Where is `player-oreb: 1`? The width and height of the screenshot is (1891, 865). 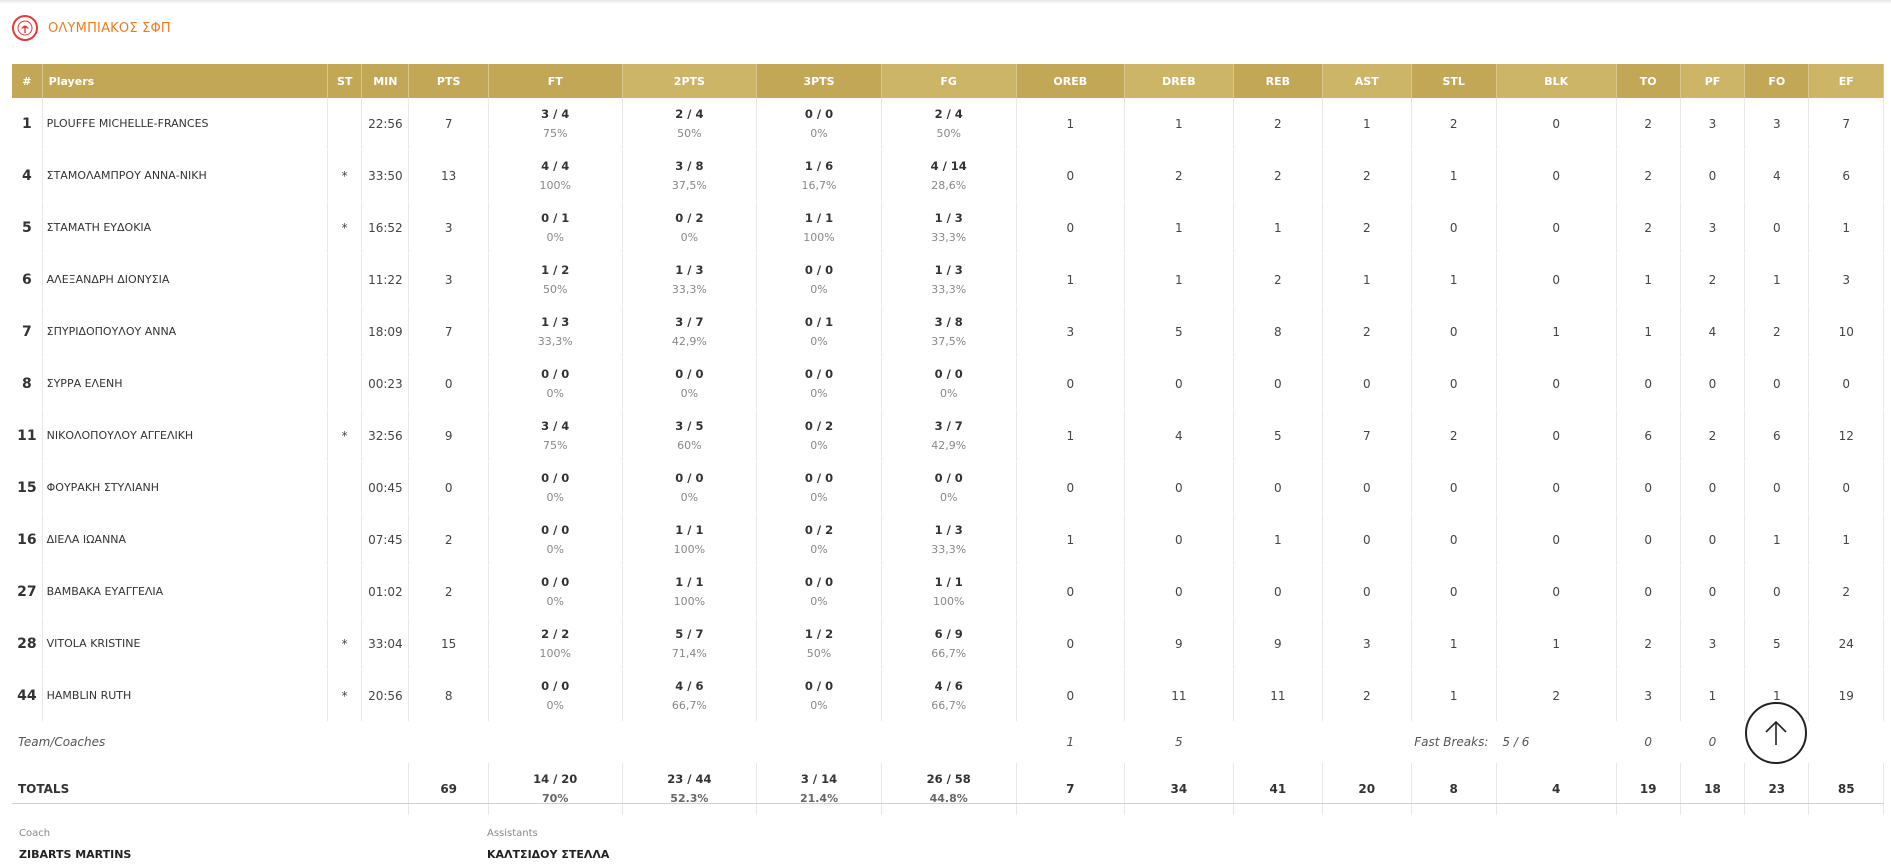 player-oreb: 1 is located at coordinates (1071, 435).